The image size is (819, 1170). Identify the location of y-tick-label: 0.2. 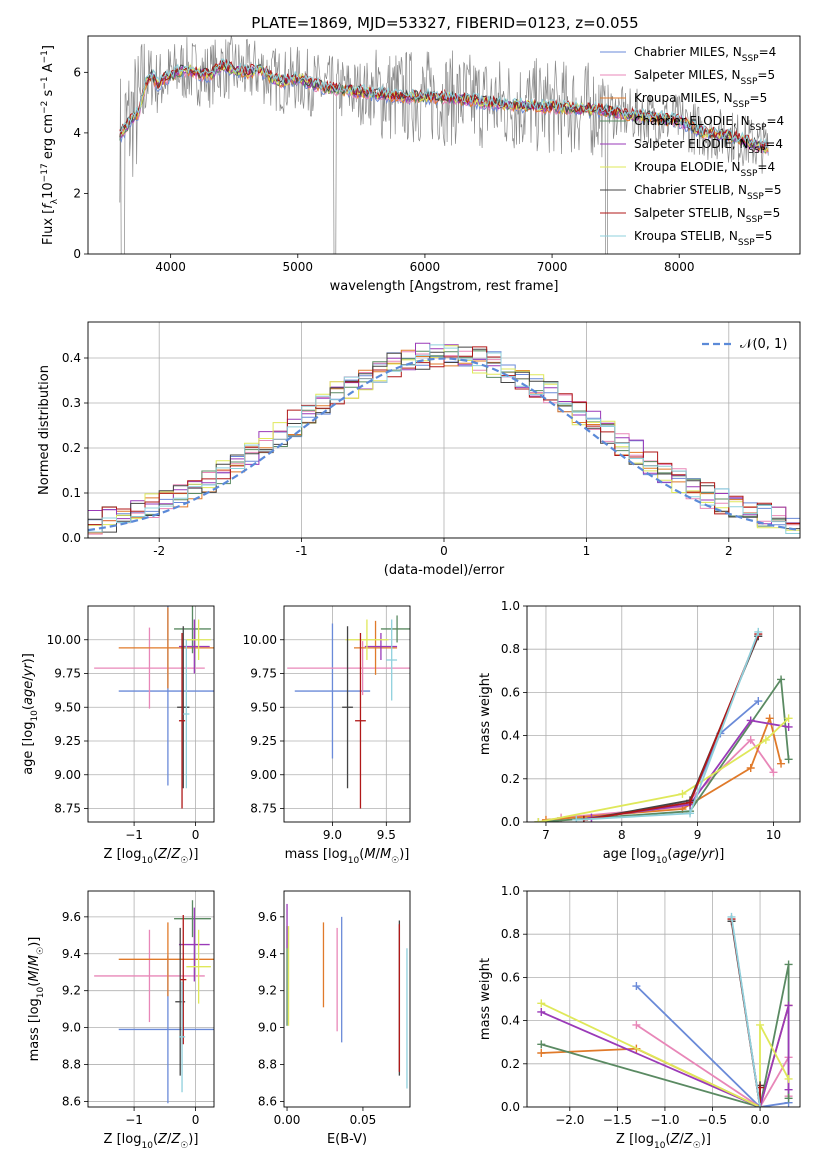
(71, 448).